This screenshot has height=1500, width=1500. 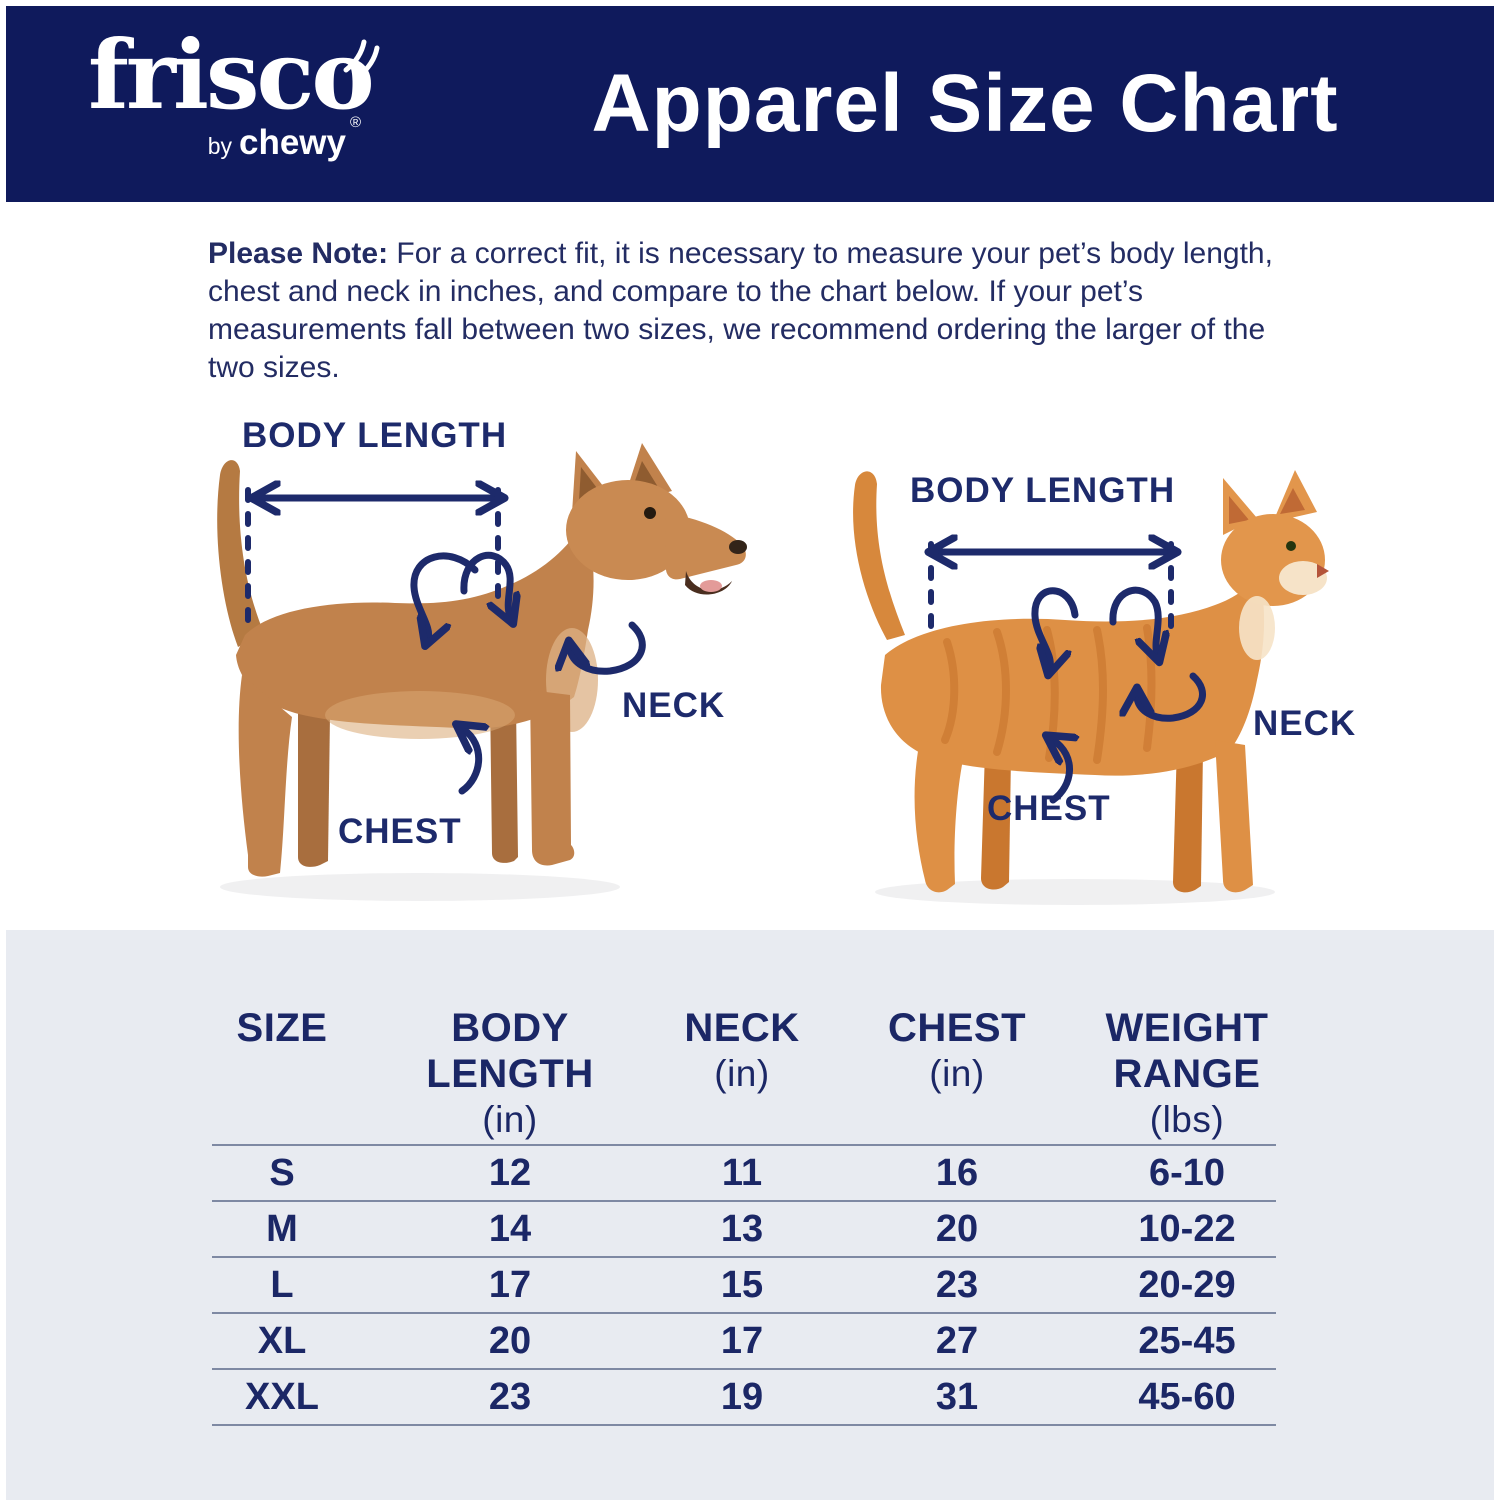 I want to click on cell-size: XXL, so click(x=282, y=1396).